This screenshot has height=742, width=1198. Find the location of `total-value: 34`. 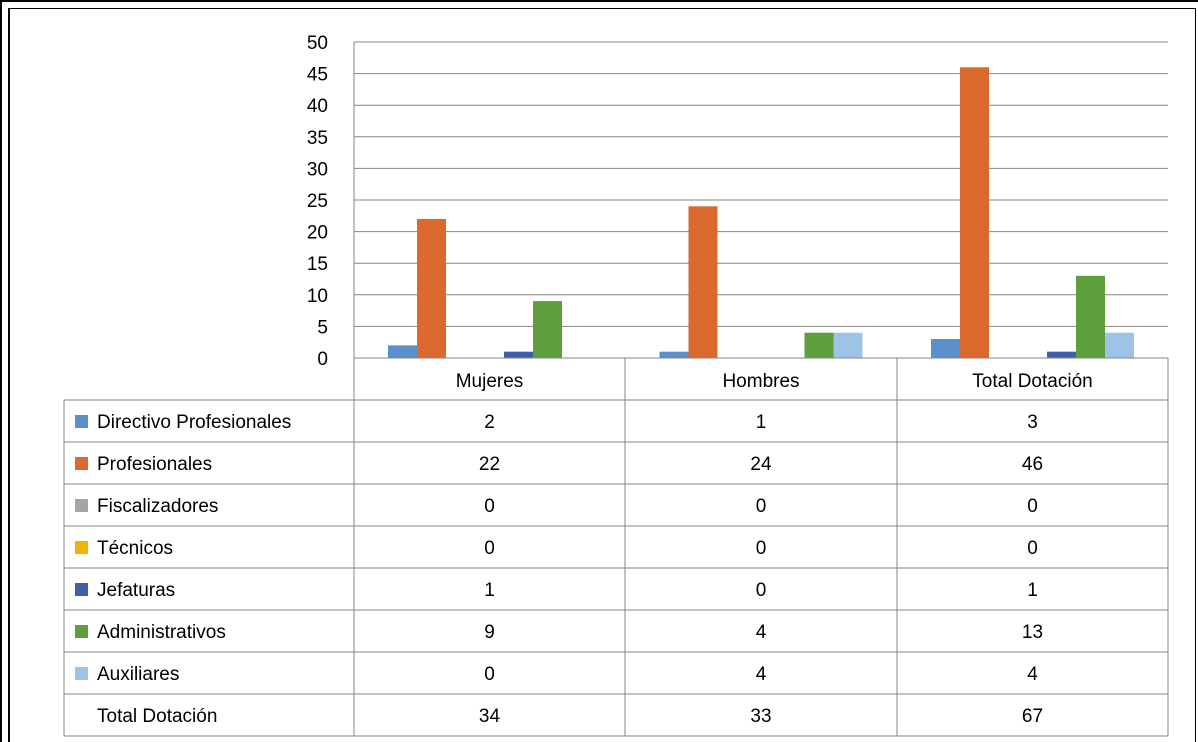

total-value: 34 is located at coordinates (490, 716).